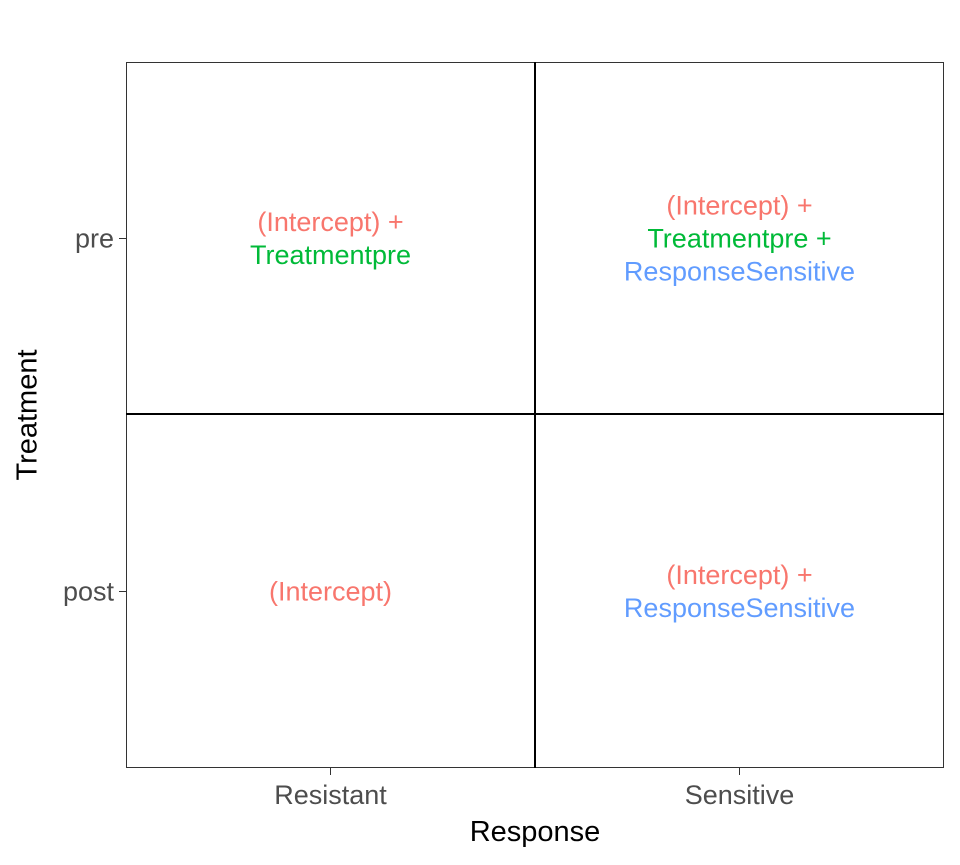  I want to click on cell-resistant-post: (Intercept), so click(330, 591).